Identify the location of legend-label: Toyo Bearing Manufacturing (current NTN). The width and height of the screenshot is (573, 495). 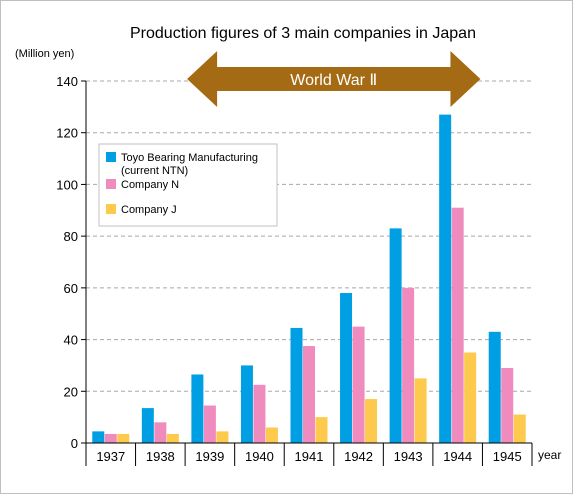
(189, 164).